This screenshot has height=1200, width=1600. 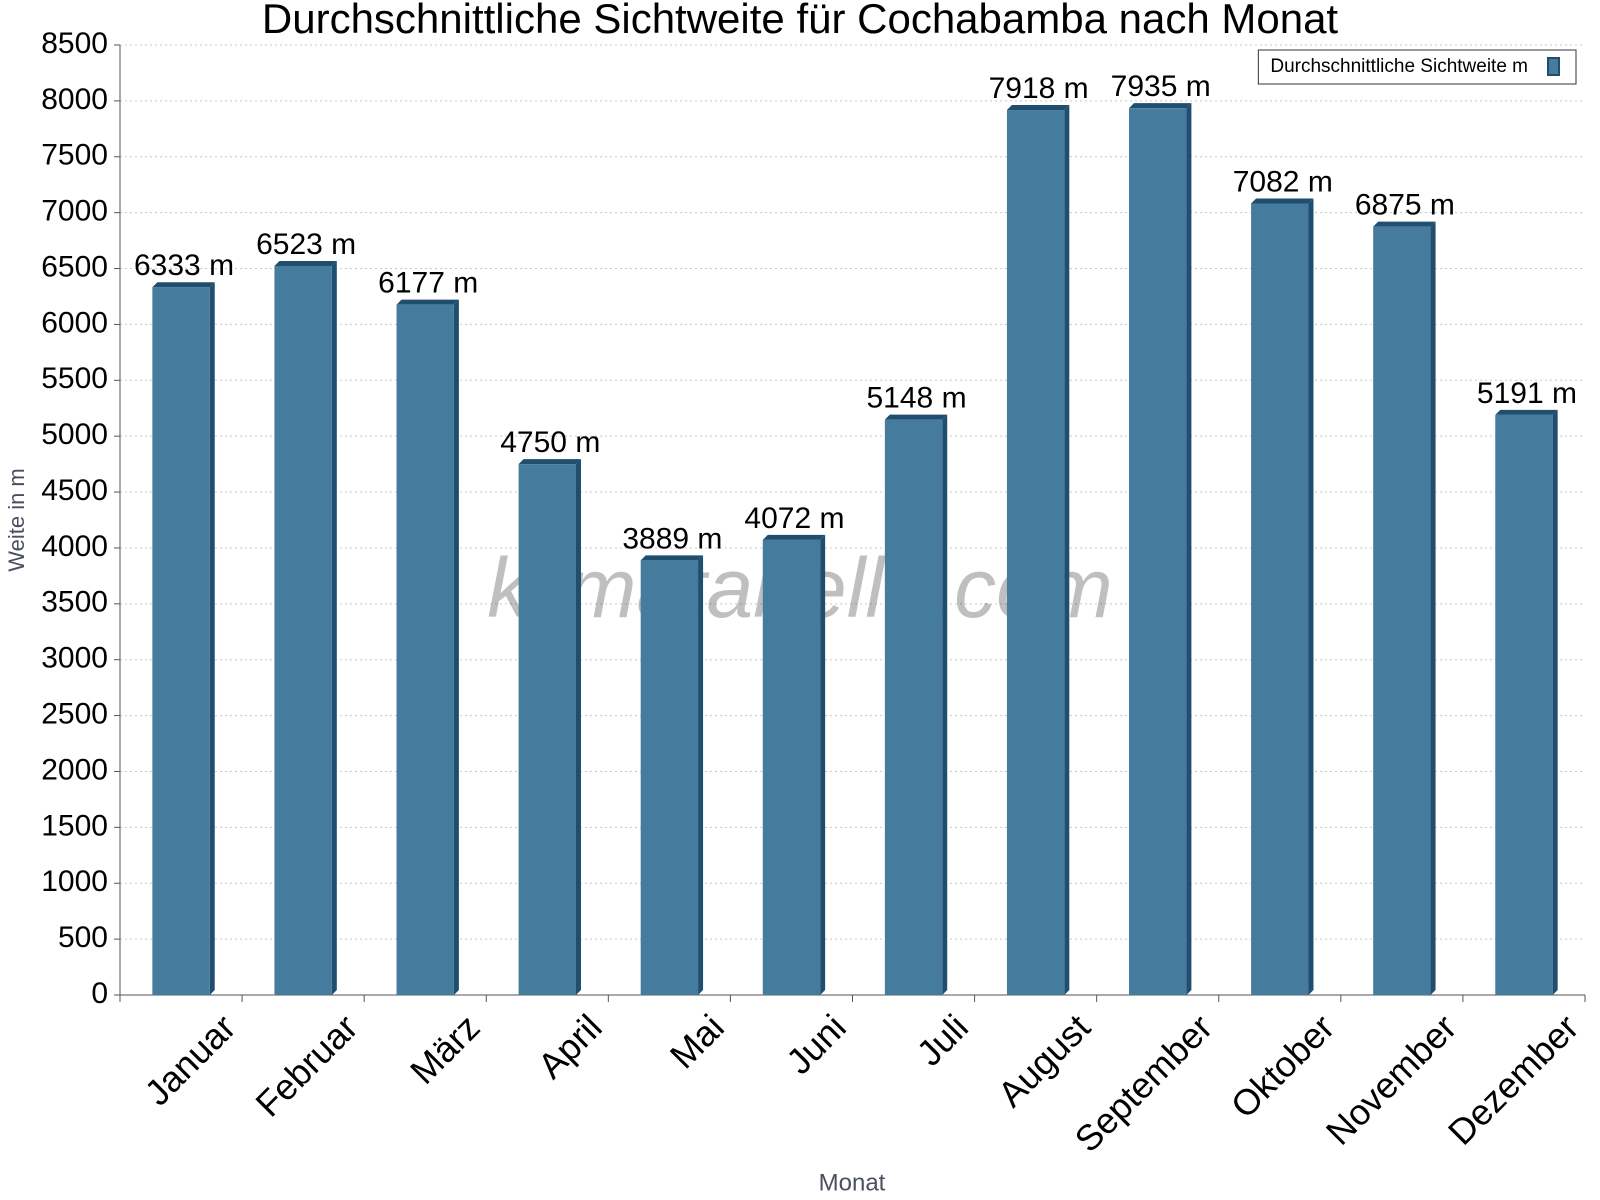 What do you see at coordinates (74, 378) in the screenshot?
I see `y-tick-label: 5500` at bounding box center [74, 378].